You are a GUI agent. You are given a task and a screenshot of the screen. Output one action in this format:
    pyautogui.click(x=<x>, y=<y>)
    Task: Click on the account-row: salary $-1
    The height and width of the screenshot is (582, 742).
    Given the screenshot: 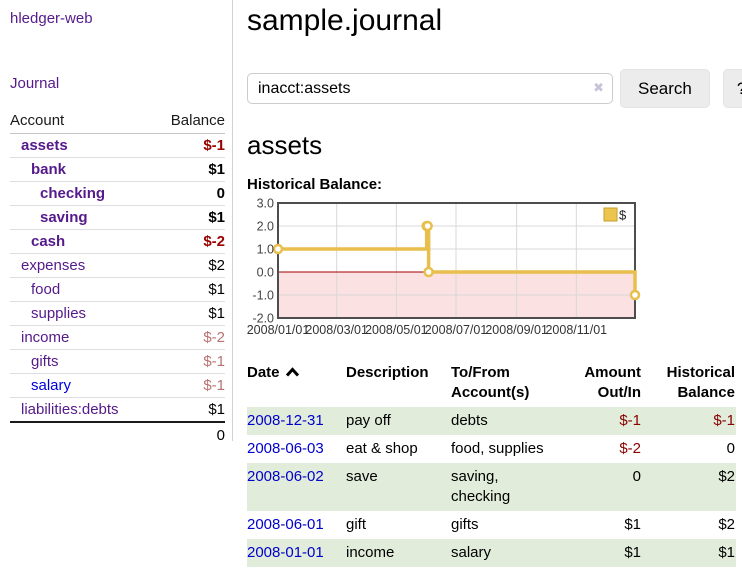 What is the action you would take?
    pyautogui.click(x=117, y=385)
    